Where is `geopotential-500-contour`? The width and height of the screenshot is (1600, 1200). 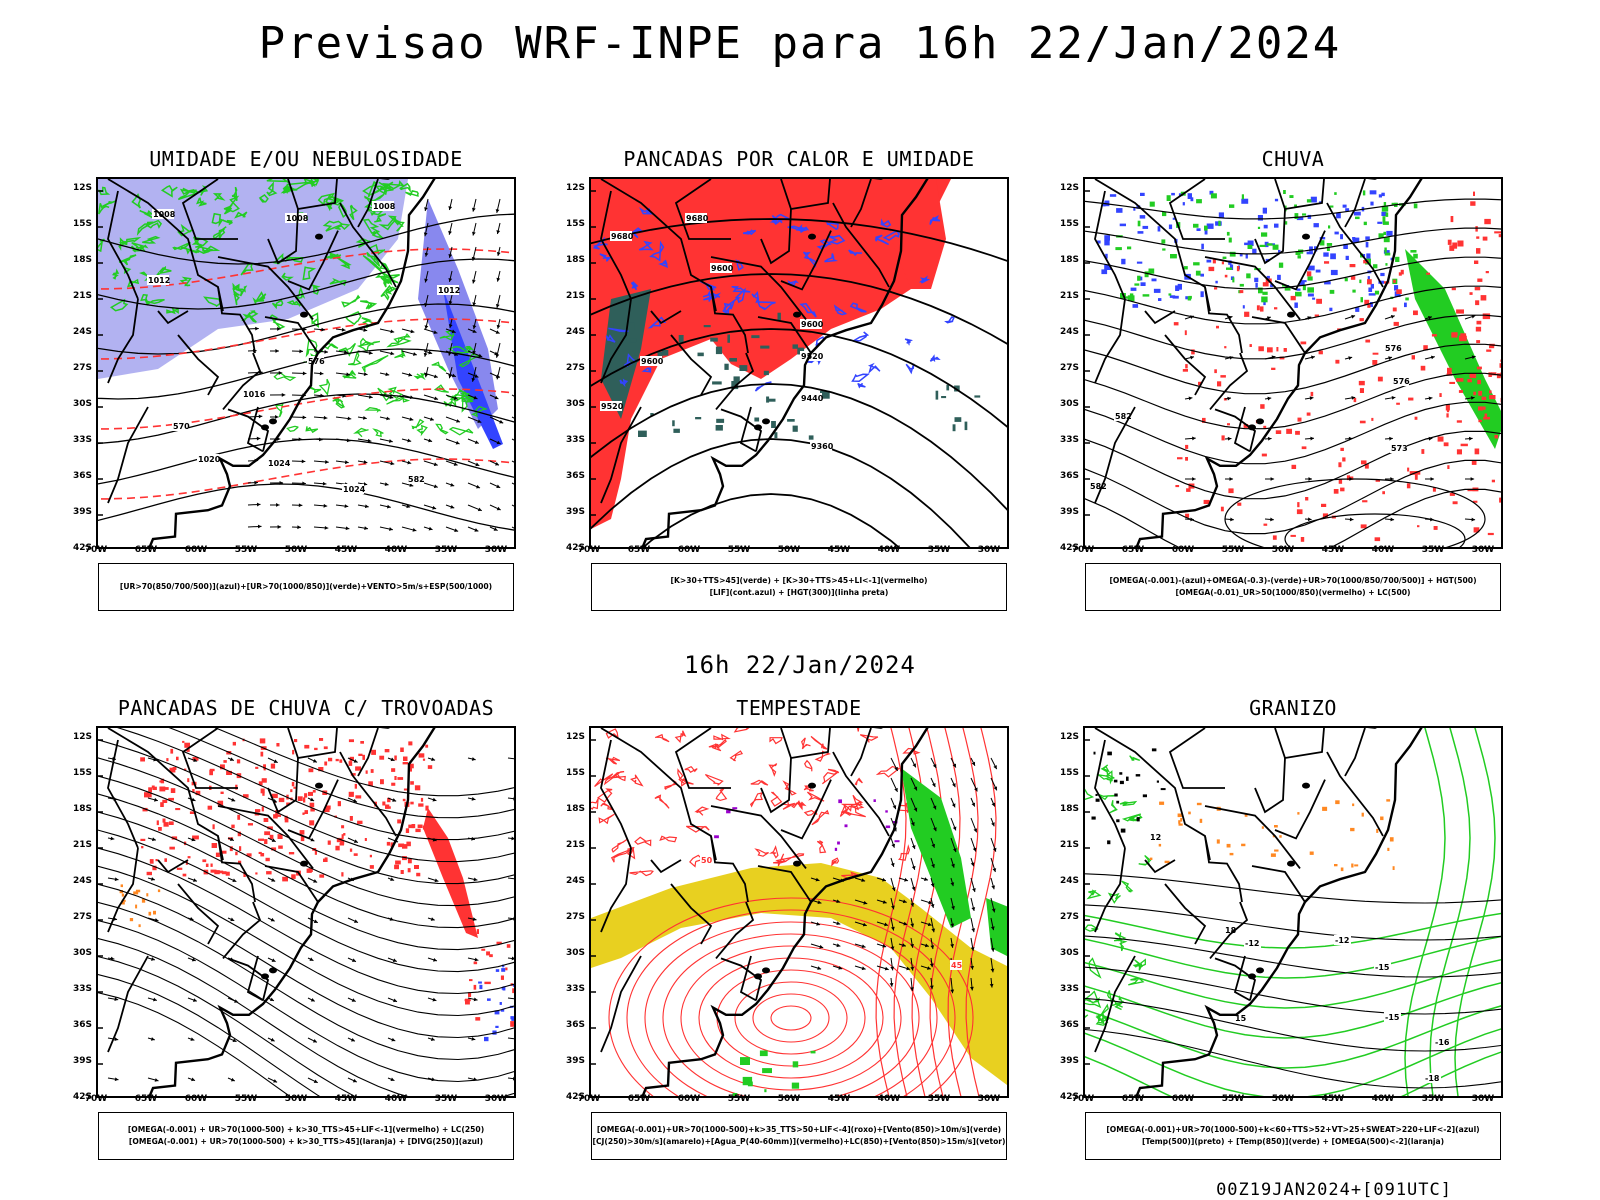 geopotential-500-contour is located at coordinates (1293, 273).